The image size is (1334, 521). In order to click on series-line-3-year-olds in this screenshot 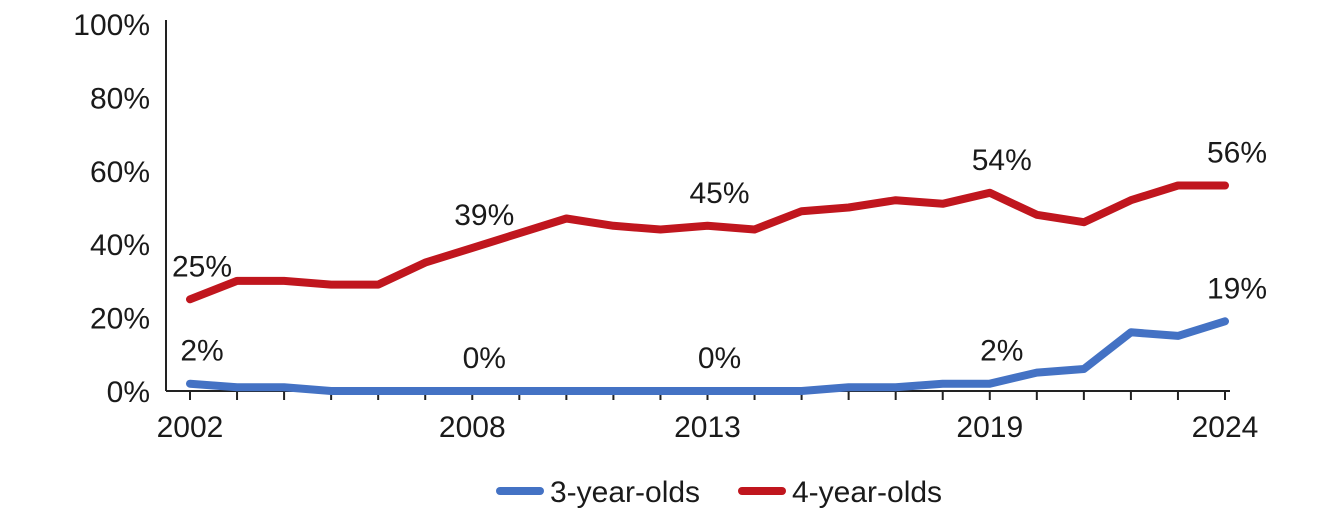, I will do `click(707, 356)`.